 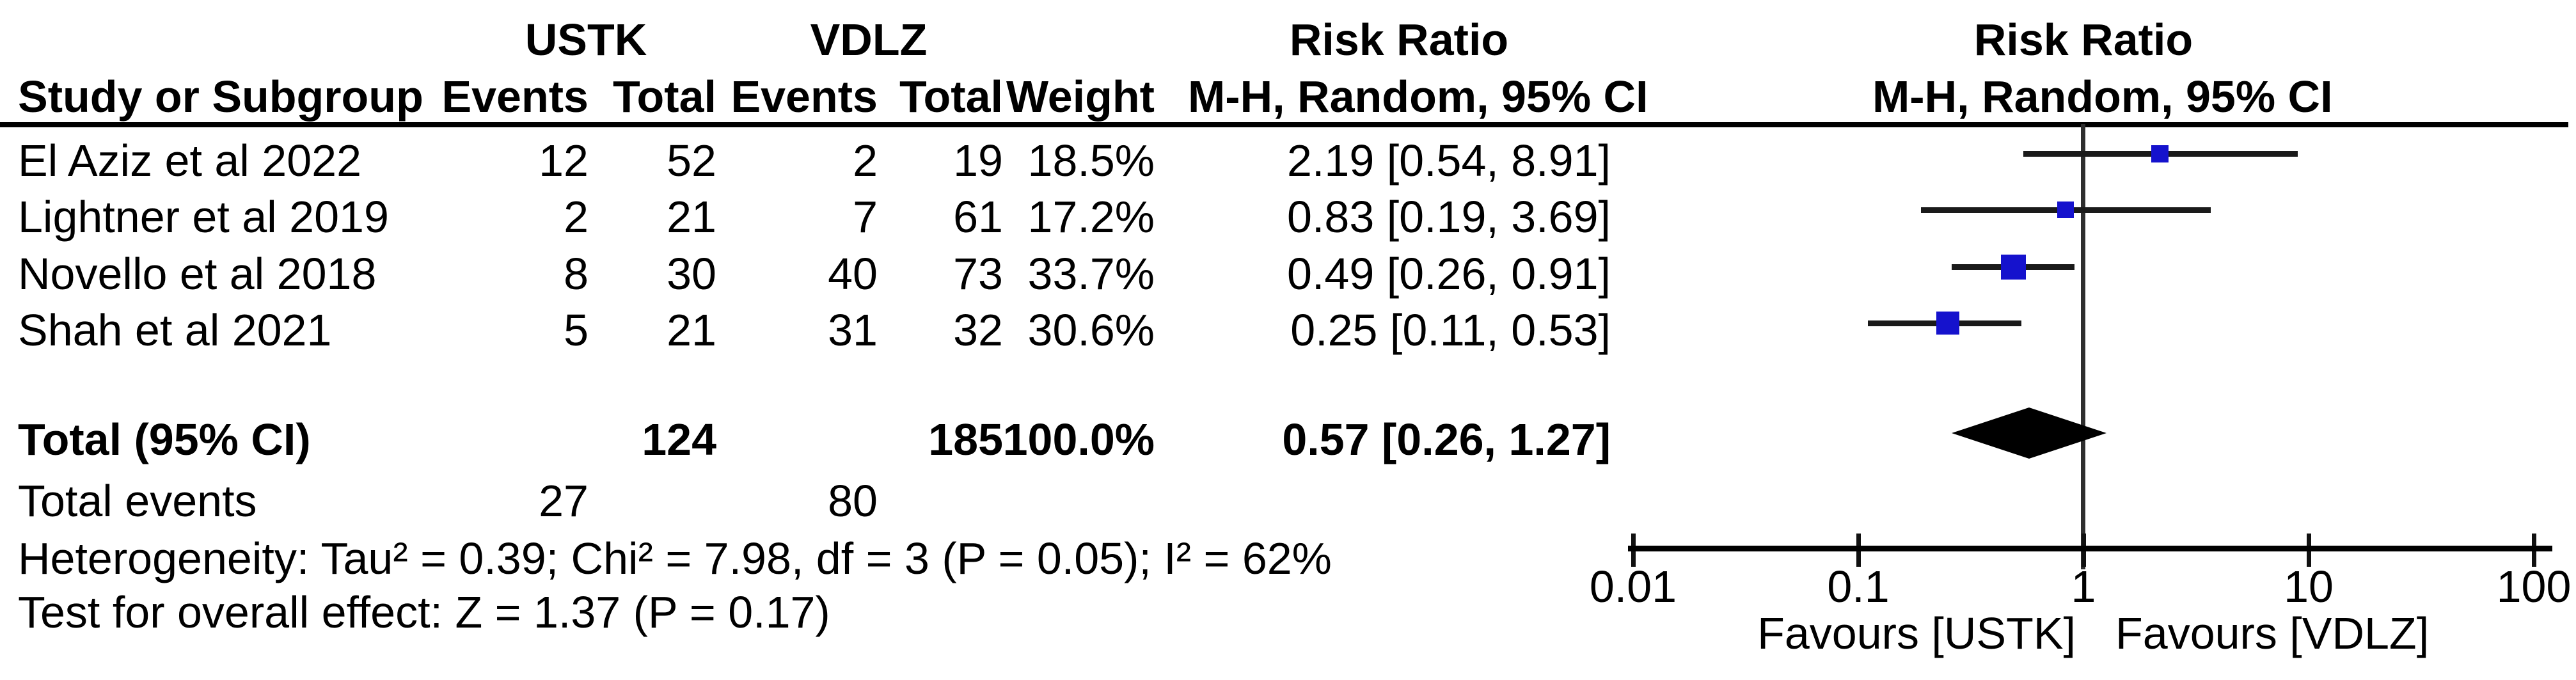 What do you see at coordinates (1916, 633) in the screenshot?
I see `favours-left-label: Favours [USTK]` at bounding box center [1916, 633].